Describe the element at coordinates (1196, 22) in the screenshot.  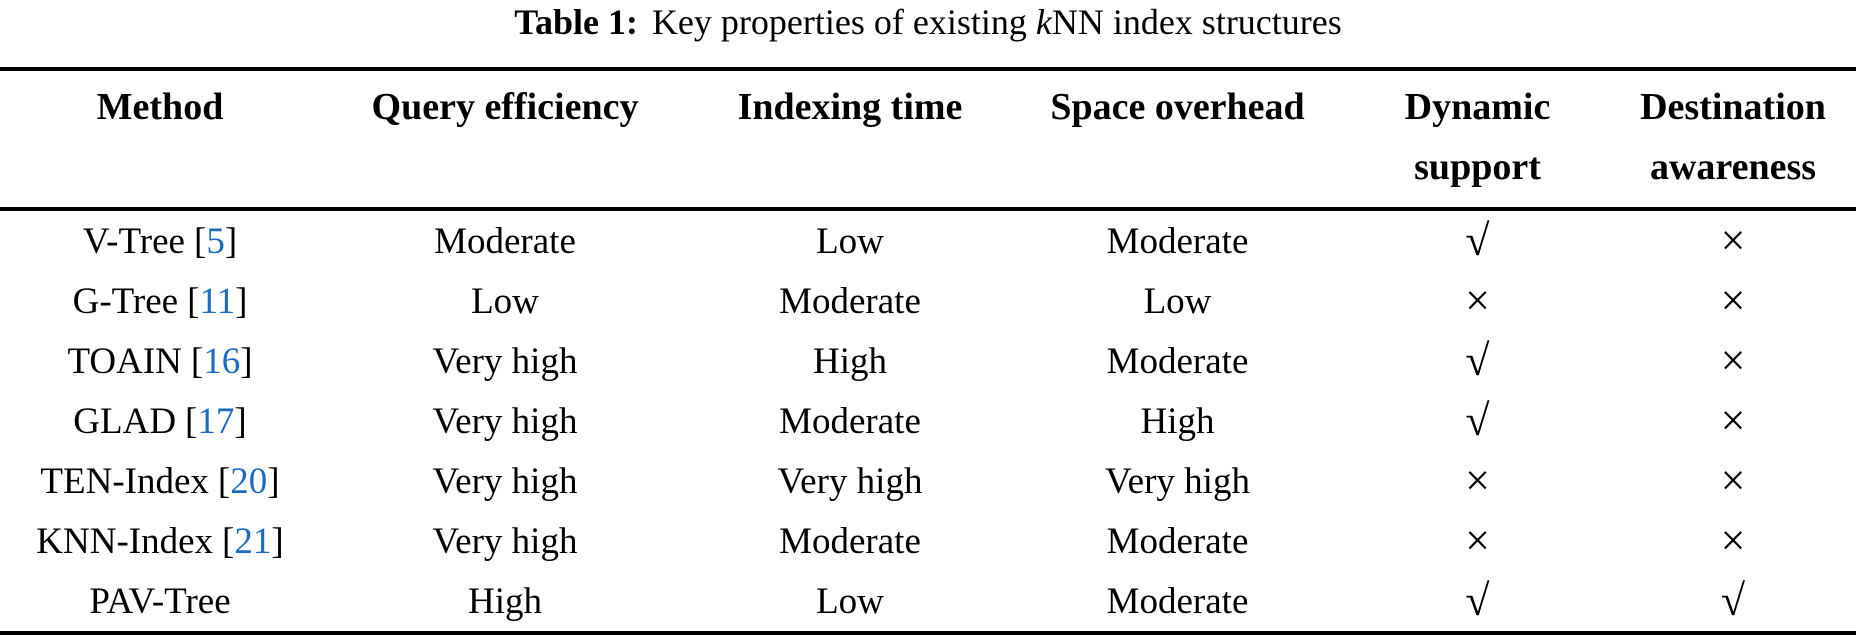
I see `caption-post: NN index structures` at that location.